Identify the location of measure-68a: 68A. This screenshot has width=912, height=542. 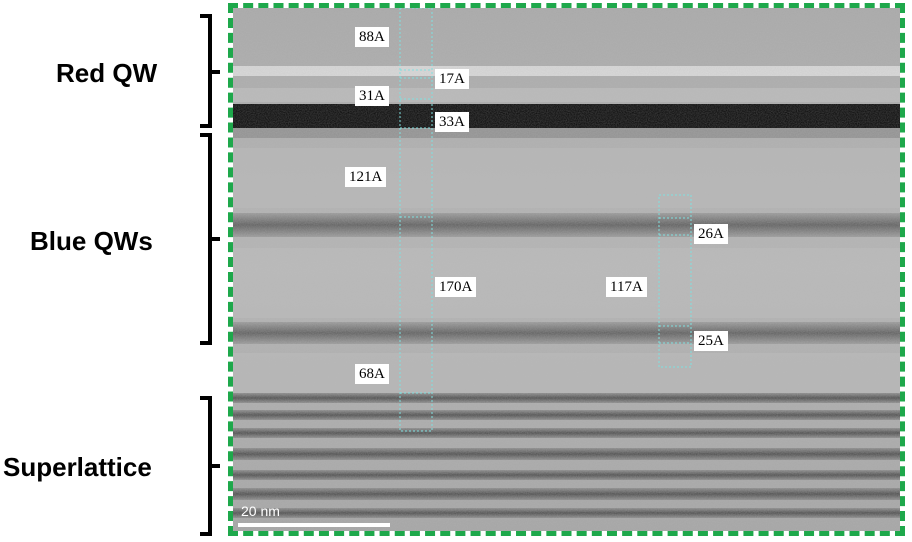
(372, 374).